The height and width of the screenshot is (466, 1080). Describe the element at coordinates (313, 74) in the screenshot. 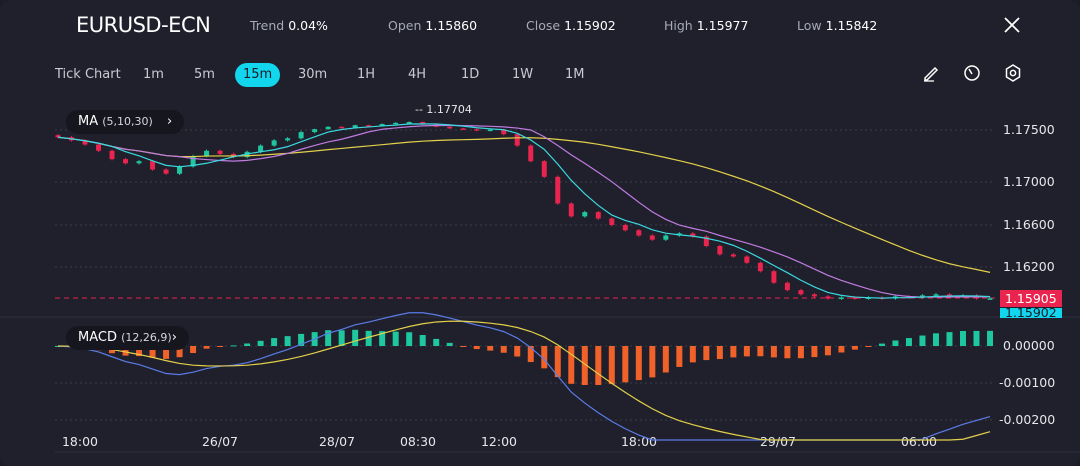

I see `timeframe-30m: 30m` at that location.